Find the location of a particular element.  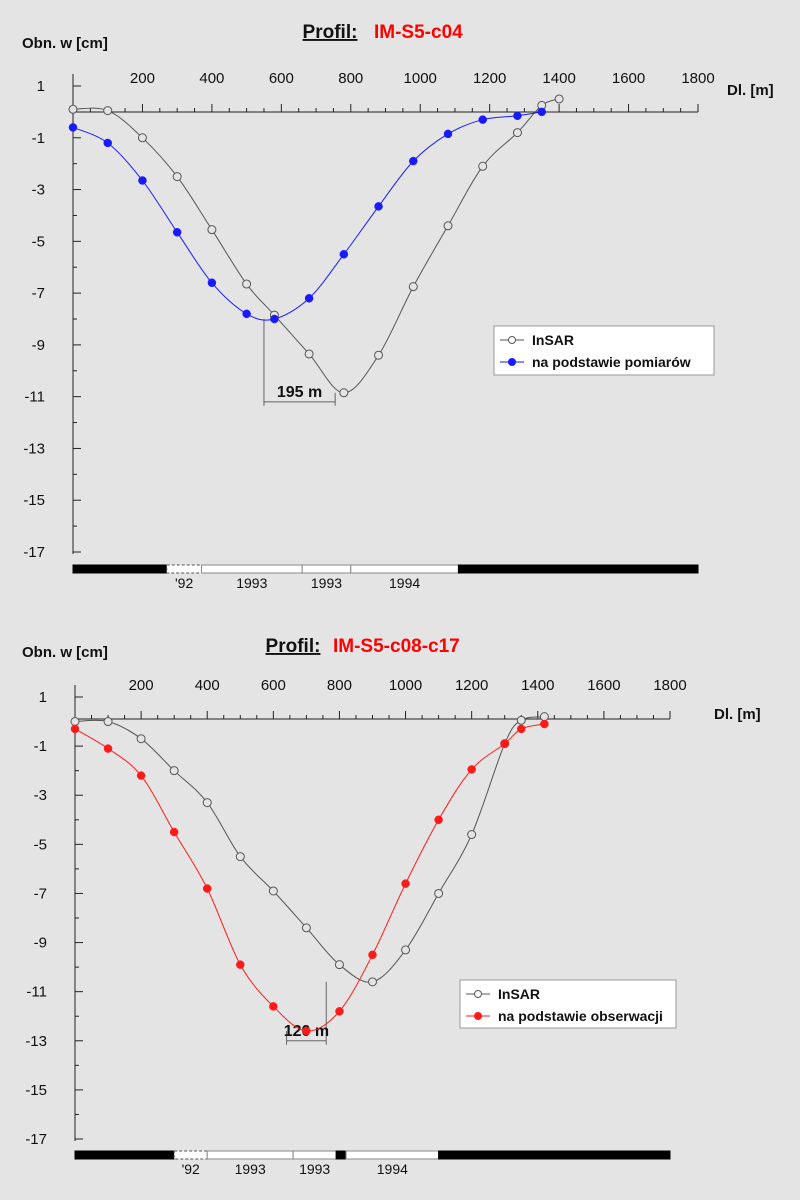

x-tick-label: 1200 is located at coordinates (489, 78).